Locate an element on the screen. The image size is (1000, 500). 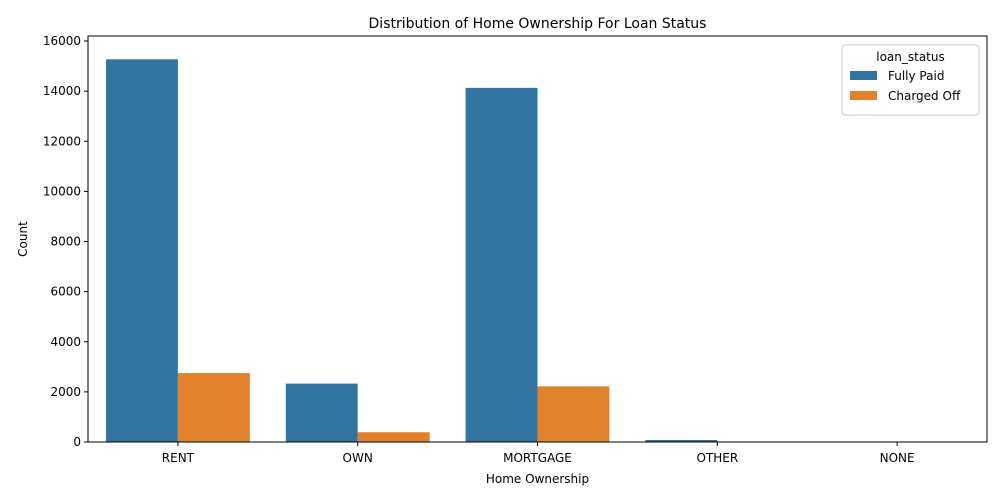
y-tick-label: 14000 is located at coordinates (62, 91).